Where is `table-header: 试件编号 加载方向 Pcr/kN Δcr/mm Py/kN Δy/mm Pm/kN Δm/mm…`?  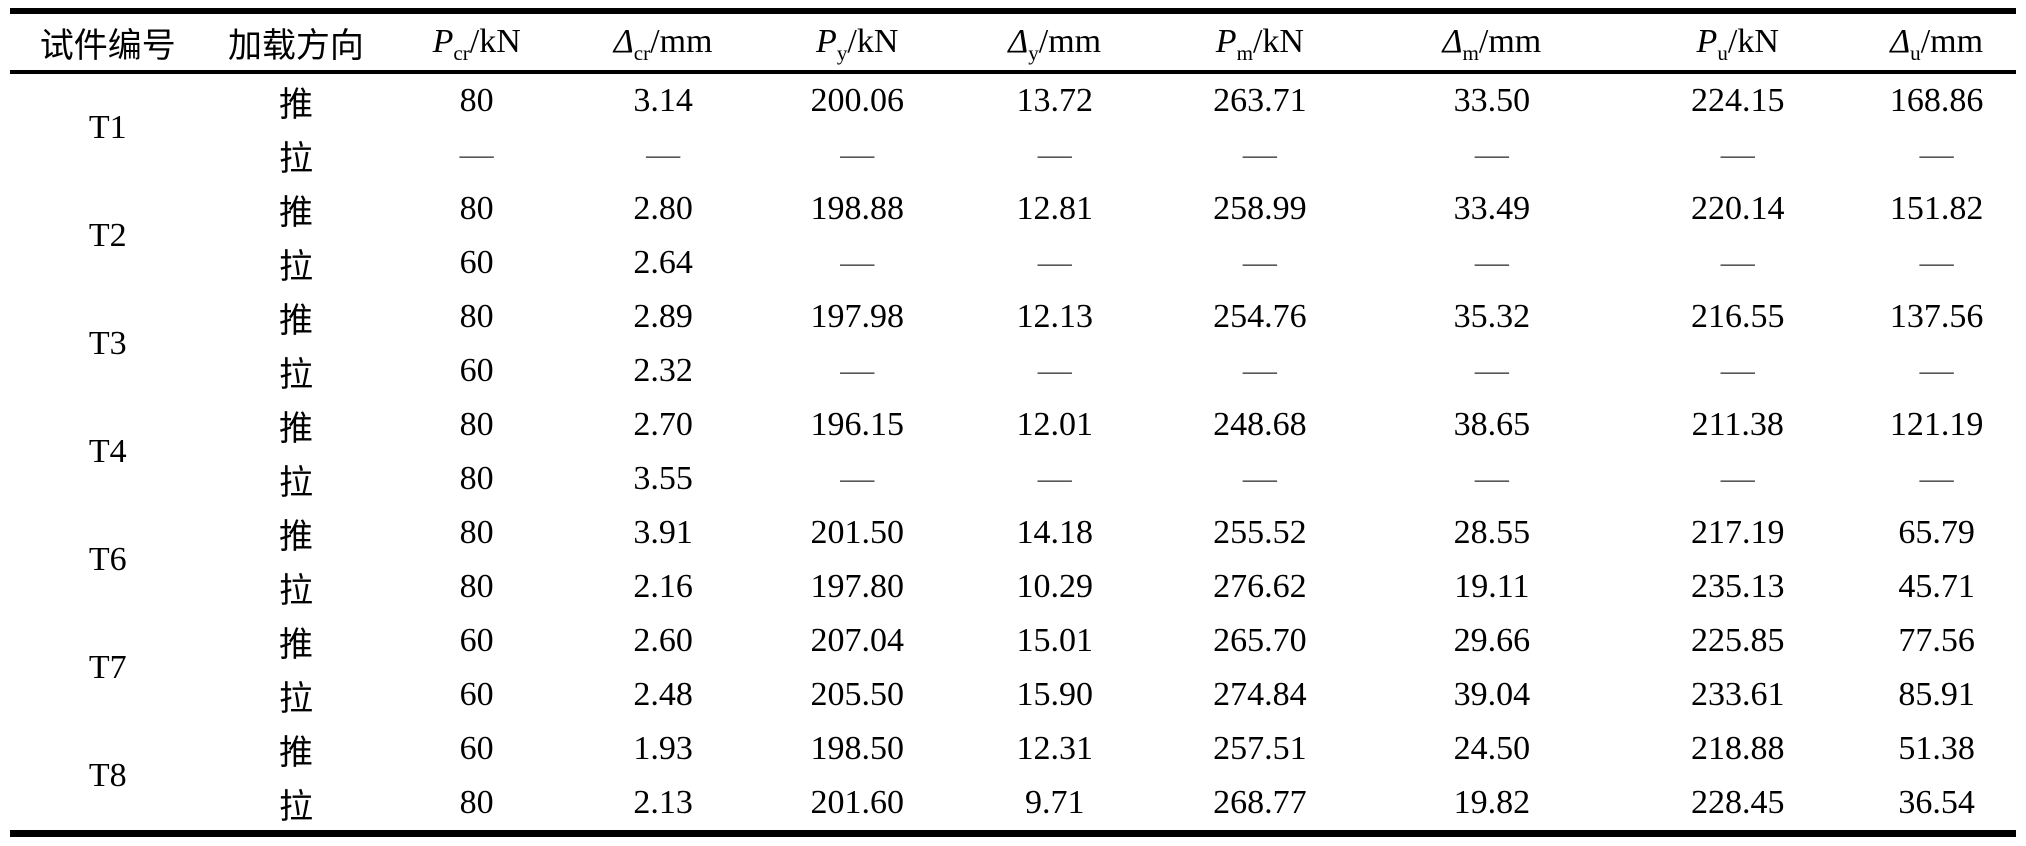
table-header: 试件编号 加载方向 Pcr/kN Δcr/mm Py/kN Δy/mm Pm/kN Δm/mm… is located at coordinates (1013, 42).